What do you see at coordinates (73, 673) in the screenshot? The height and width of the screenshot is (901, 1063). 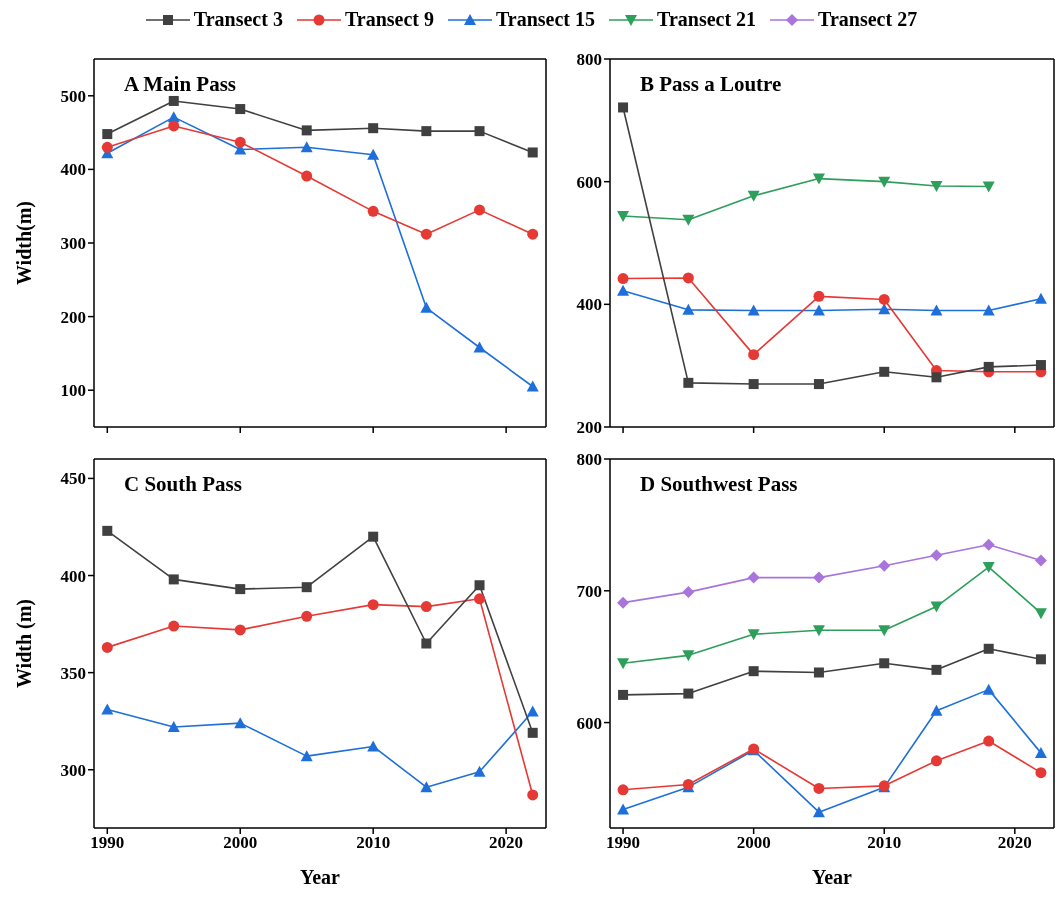 I see `y-tick-label: 350` at bounding box center [73, 673].